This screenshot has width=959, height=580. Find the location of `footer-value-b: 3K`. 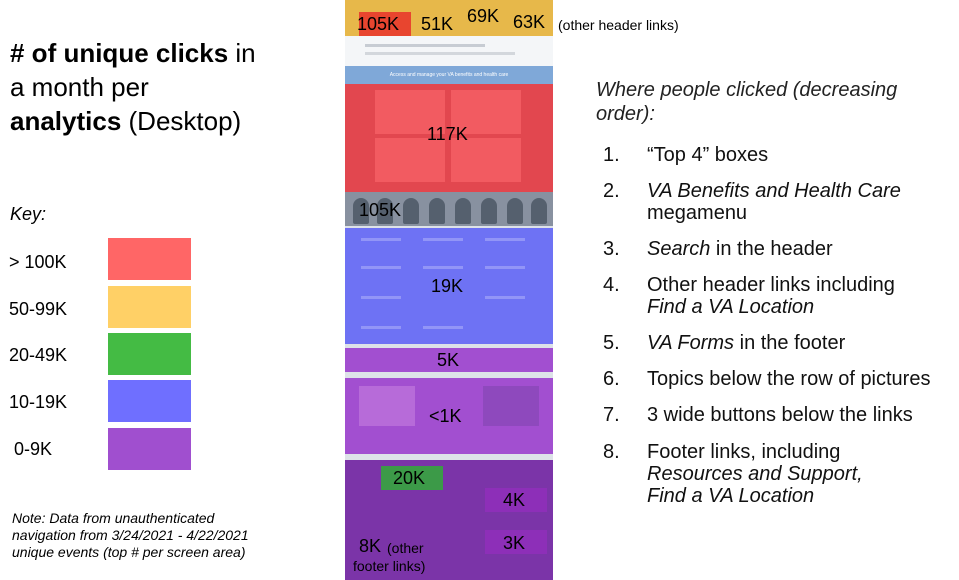

footer-value-b: 3K is located at coordinates (514, 543).